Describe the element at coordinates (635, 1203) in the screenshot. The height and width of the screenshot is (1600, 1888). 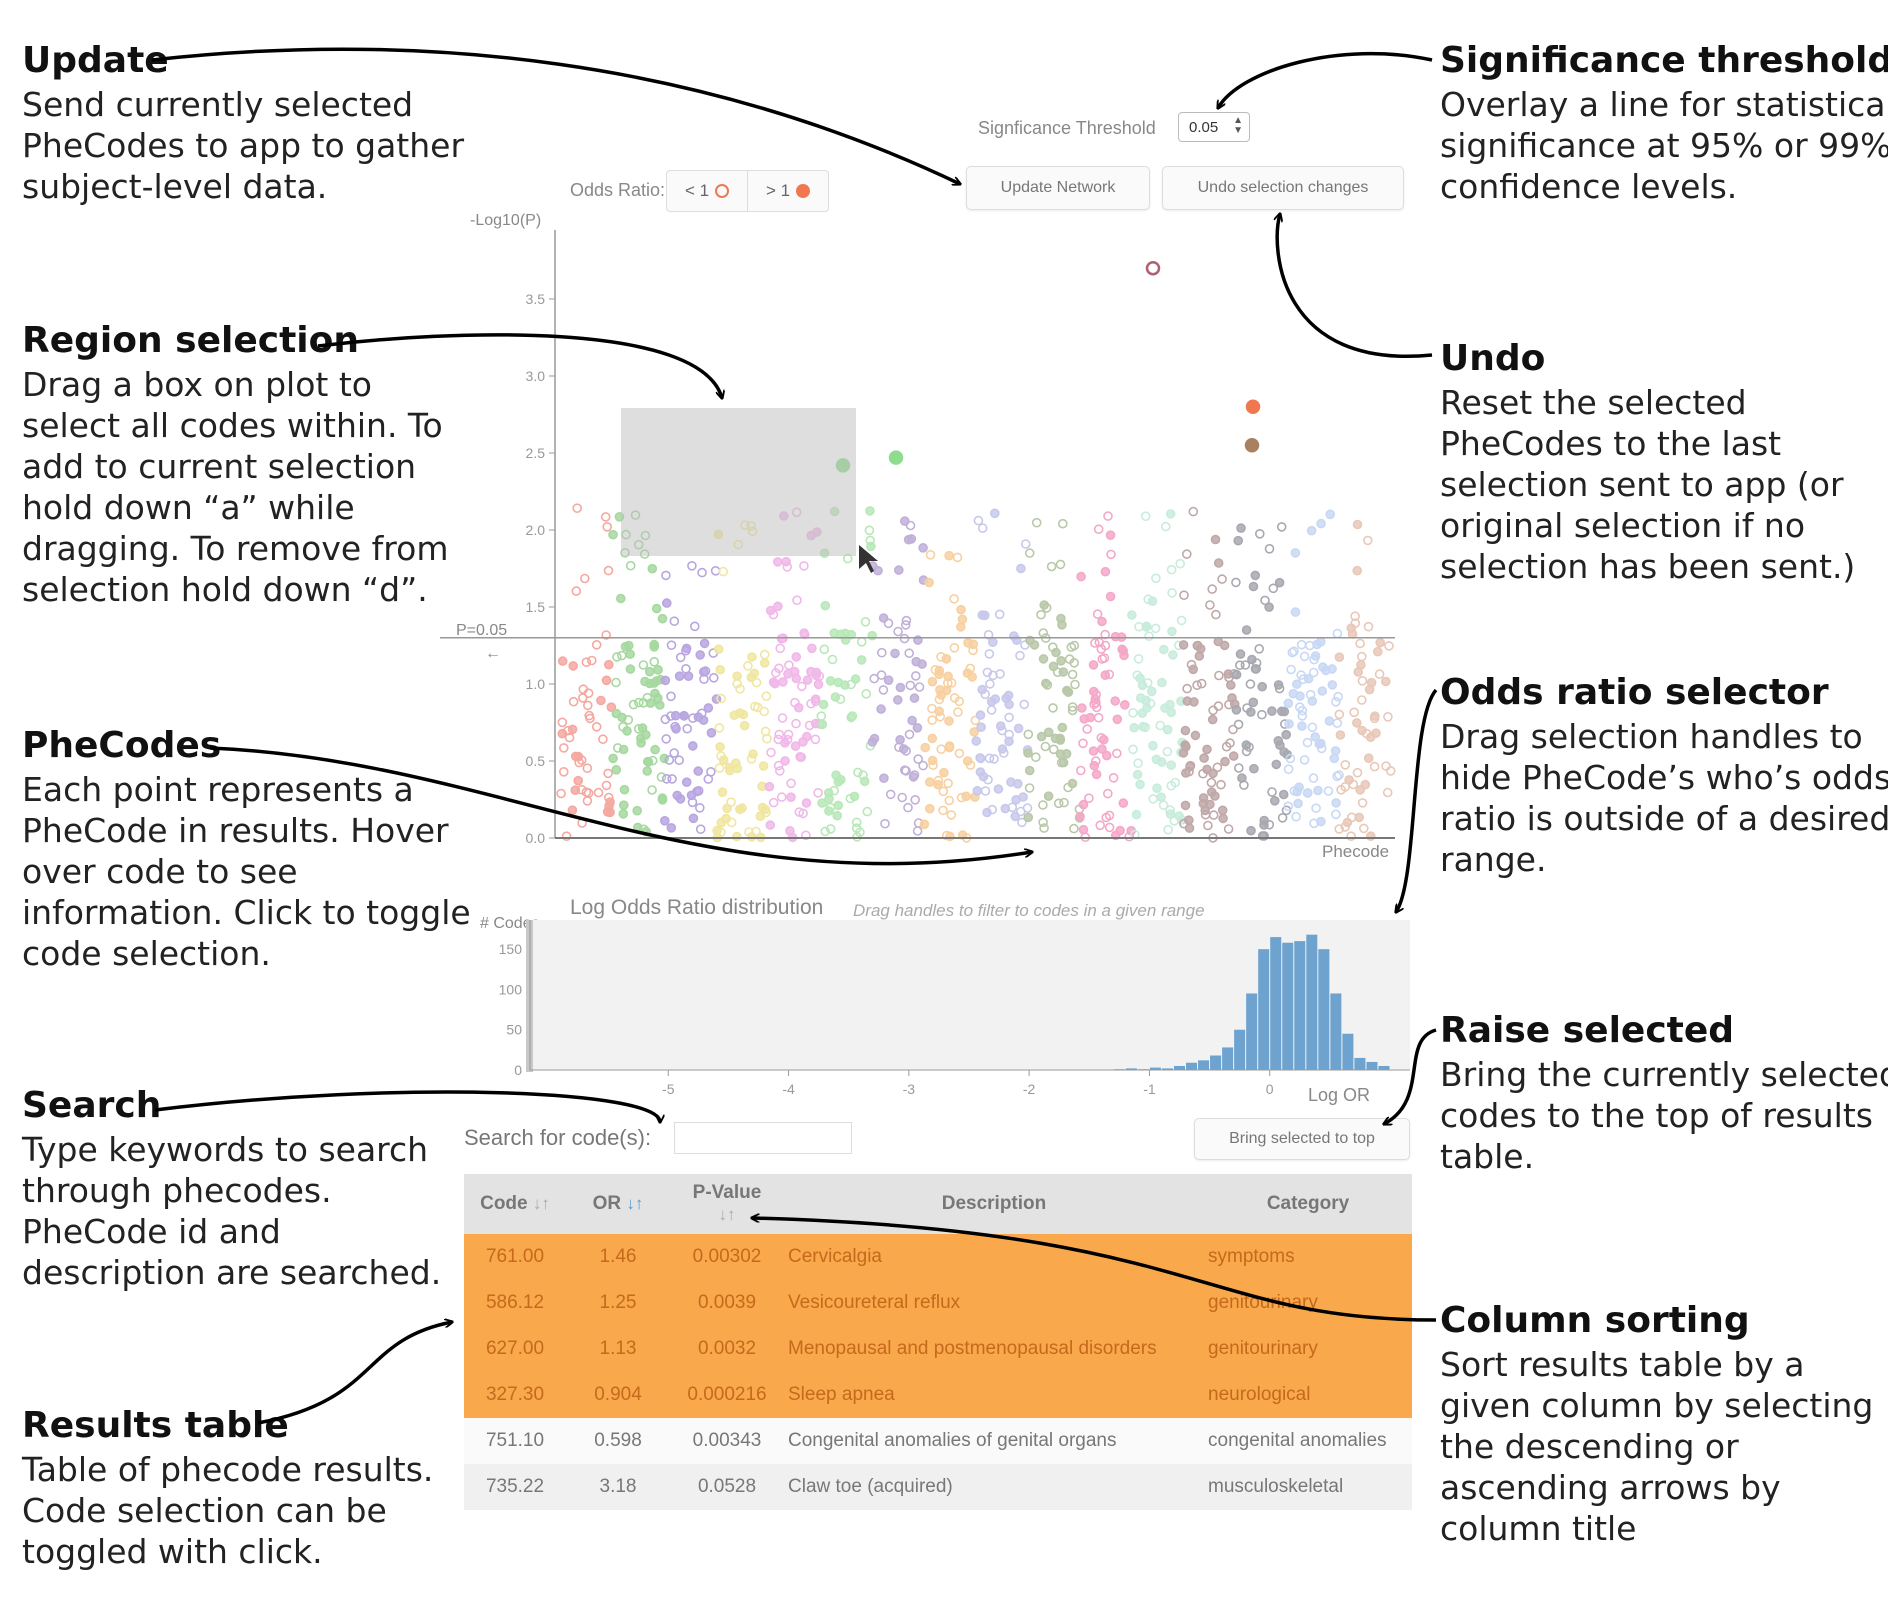
I see `sort-arrows-icon: ↓↑` at that location.